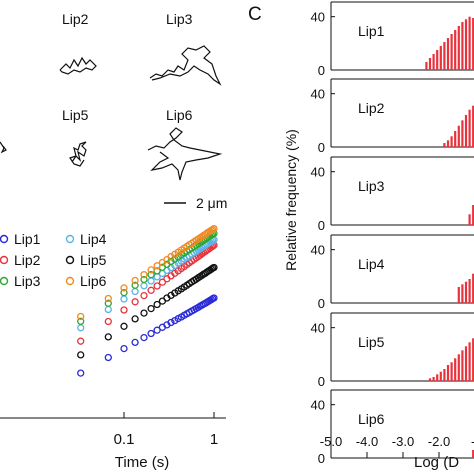 This screenshot has width=474, height=474. What do you see at coordinates (439, 441) in the screenshot?
I see `hist-x-tick-label: -2.0` at bounding box center [439, 441].